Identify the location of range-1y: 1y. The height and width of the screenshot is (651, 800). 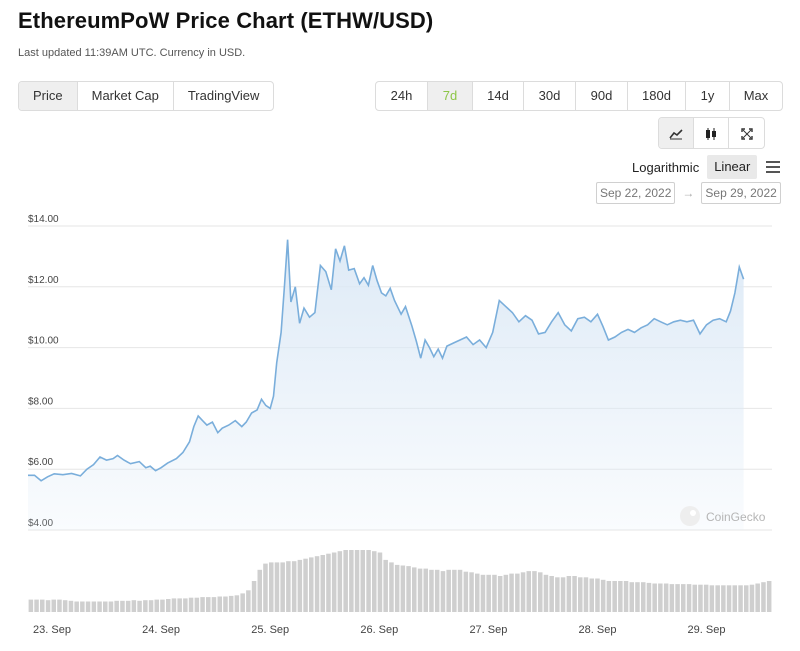
(708, 96).